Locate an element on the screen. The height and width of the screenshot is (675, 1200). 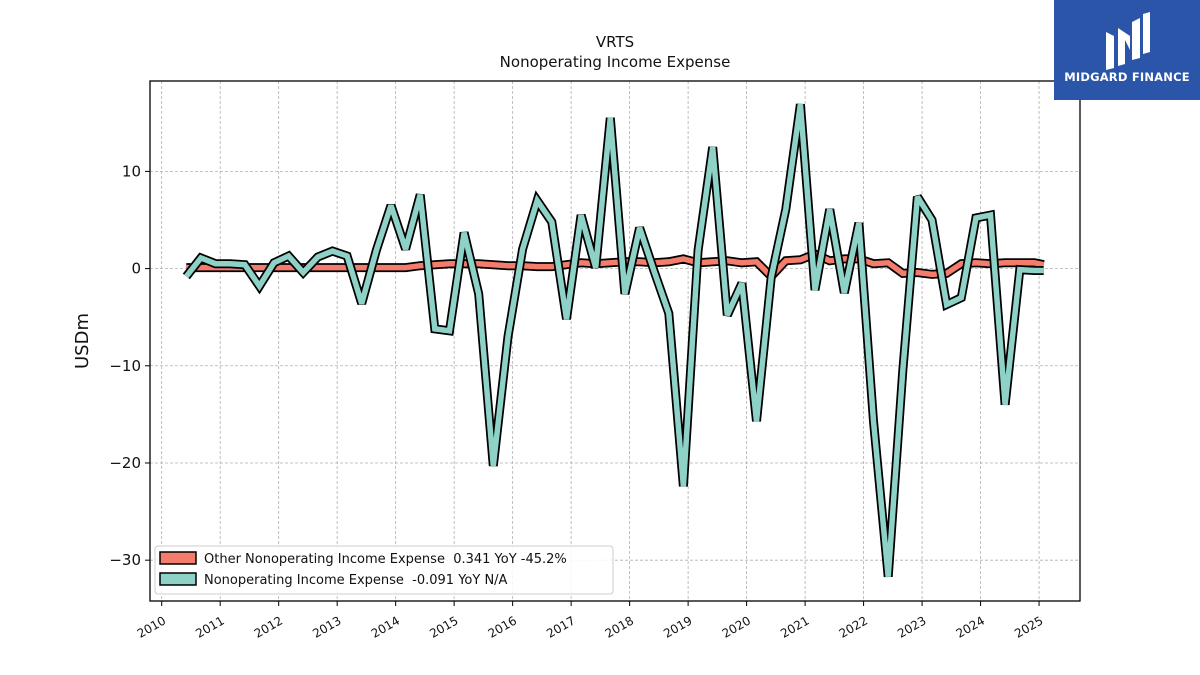
x-tick-label: 2016 is located at coordinates (502, 626).